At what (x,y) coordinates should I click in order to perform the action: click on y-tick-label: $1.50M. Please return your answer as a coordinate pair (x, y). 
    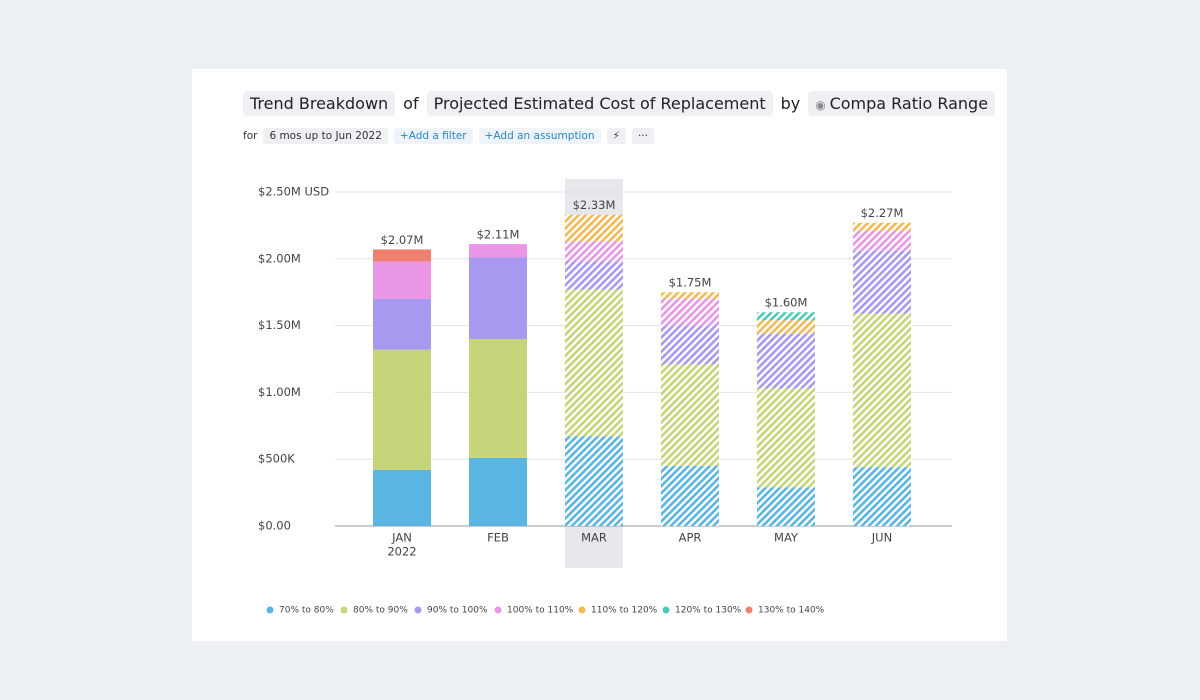
    Looking at the image, I should click on (279, 325).